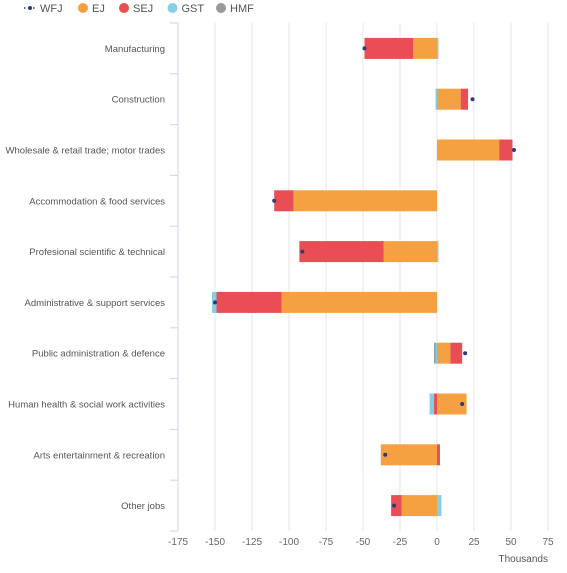 The image size is (567, 573). Describe the element at coordinates (178, 542) in the screenshot. I see `x-tick-label-175: -175` at that location.